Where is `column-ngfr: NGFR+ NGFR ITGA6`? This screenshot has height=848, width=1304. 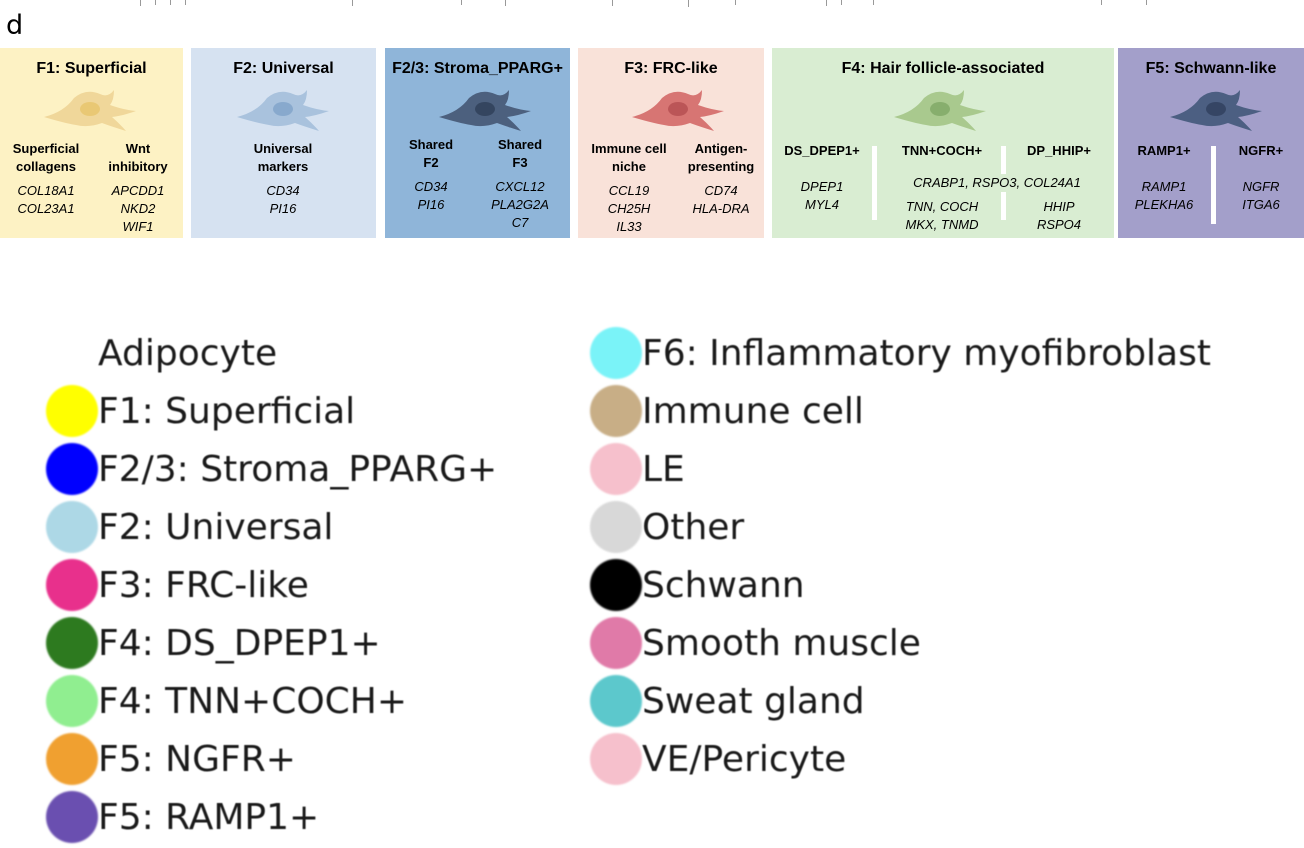 column-ngfr: NGFR+ NGFR ITGA6 is located at coordinates (1261, 177).